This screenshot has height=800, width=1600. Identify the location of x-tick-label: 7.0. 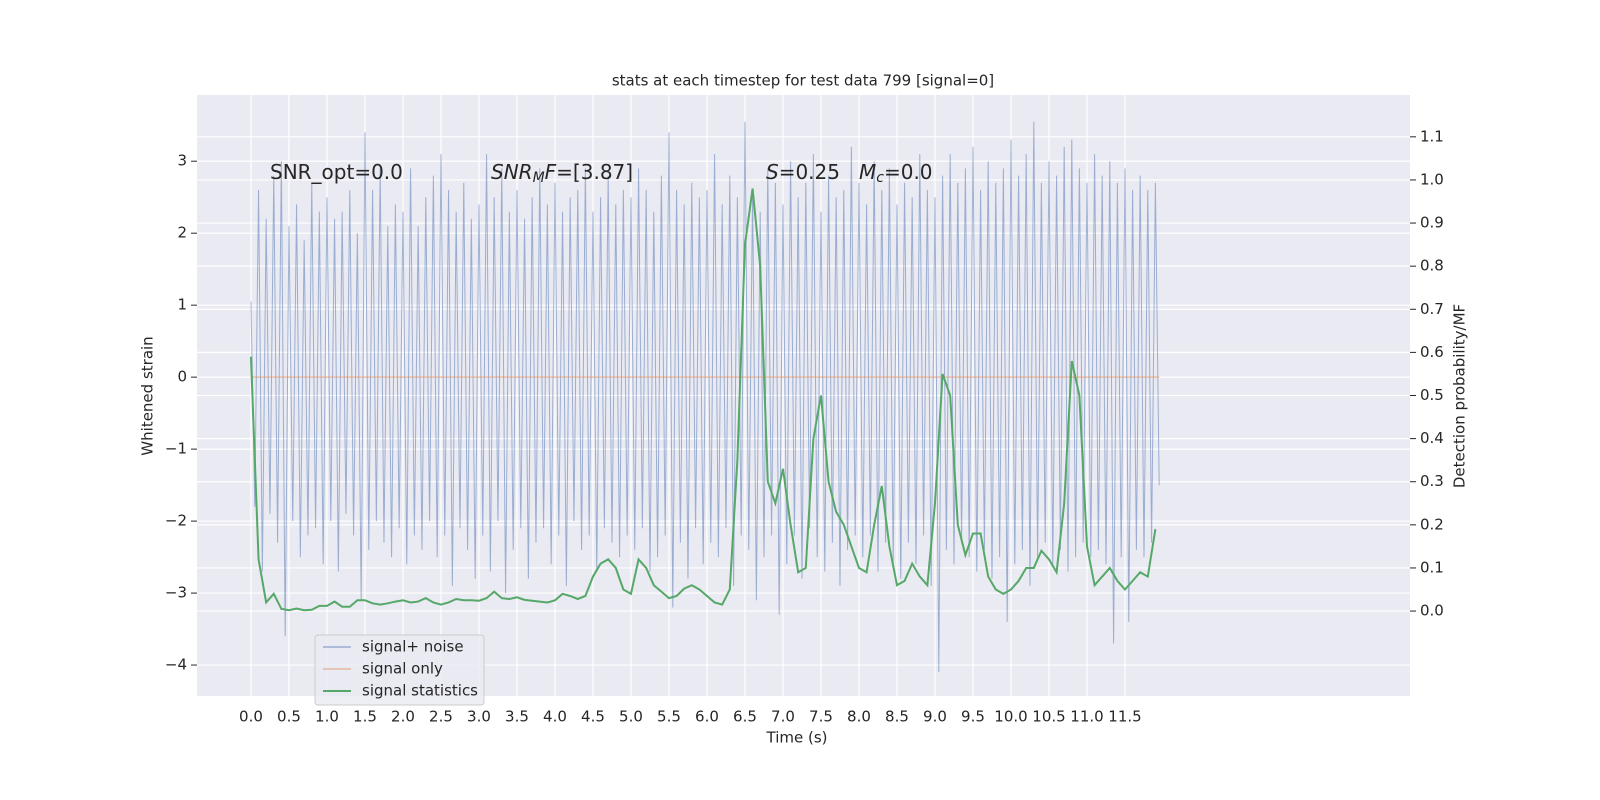
(783, 717).